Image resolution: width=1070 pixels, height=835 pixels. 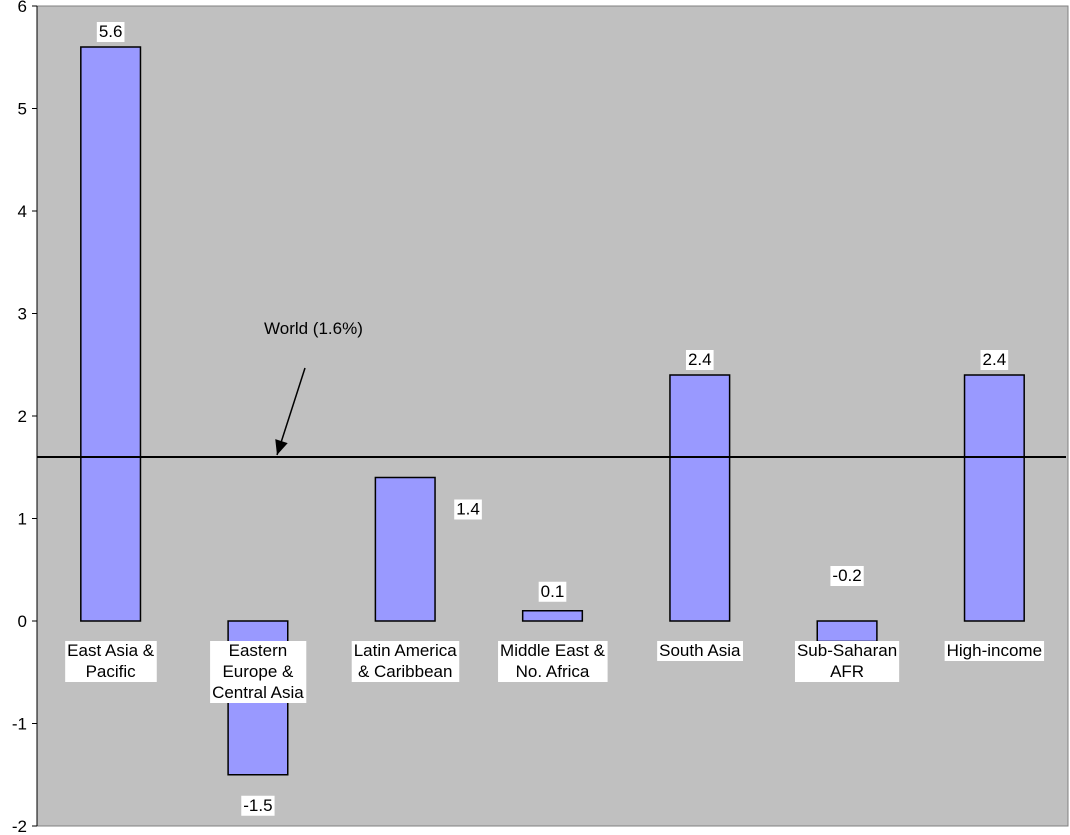 I want to click on y-tick-label: -2, so click(x=19, y=826).